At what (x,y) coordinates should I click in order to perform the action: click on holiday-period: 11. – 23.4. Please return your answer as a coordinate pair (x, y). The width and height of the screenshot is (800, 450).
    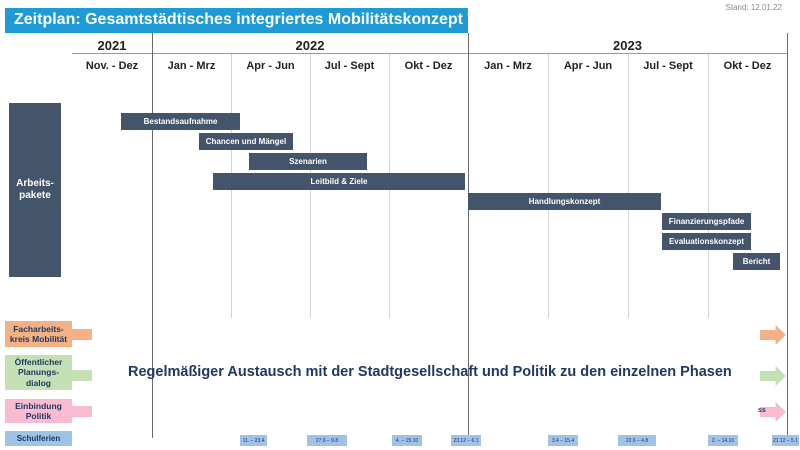
    Looking at the image, I should click on (253, 440).